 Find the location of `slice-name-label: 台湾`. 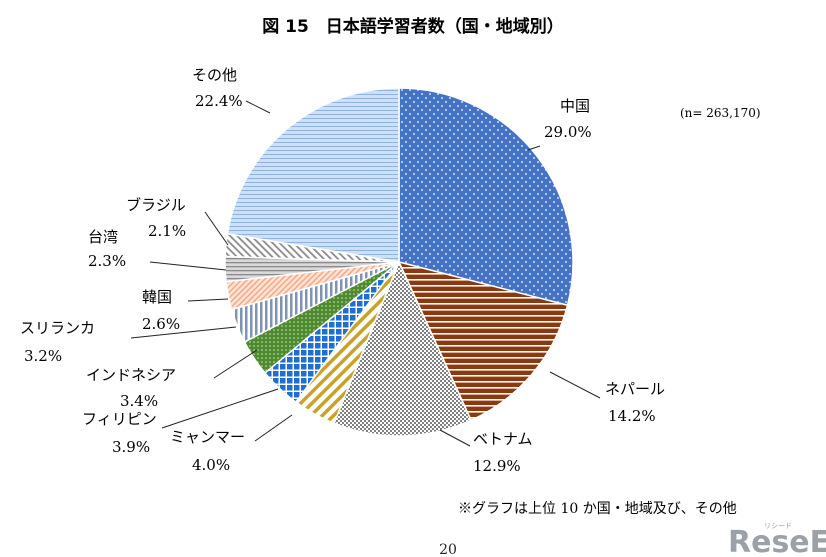

slice-name-label: 台湾 is located at coordinates (103, 237).